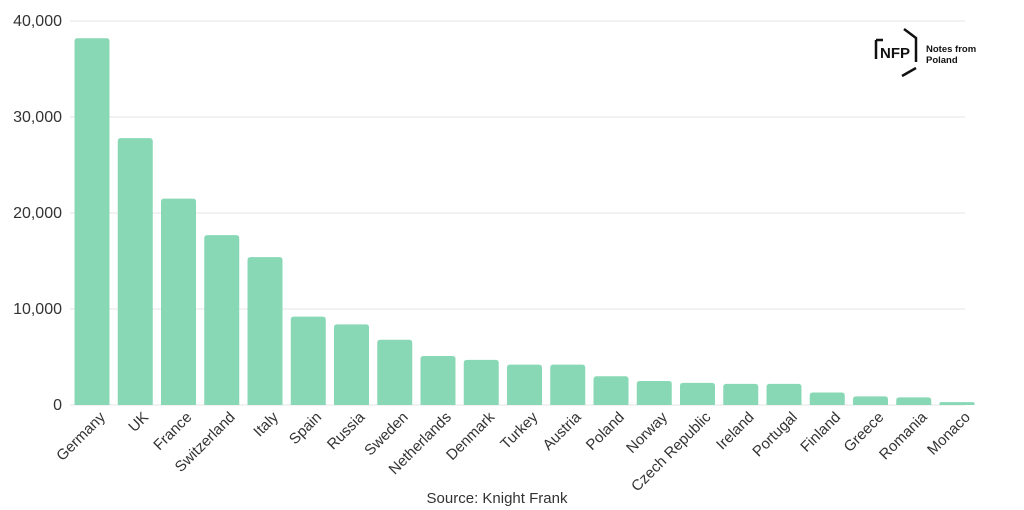  What do you see at coordinates (37, 117) in the screenshot?
I see `y-tick-label: 30,000` at bounding box center [37, 117].